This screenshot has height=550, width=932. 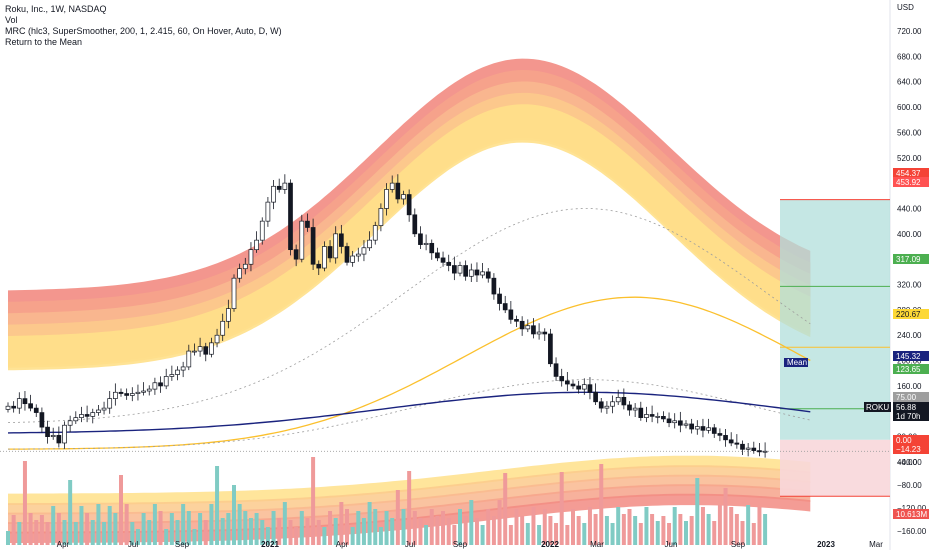 I want to click on time-tick-label: 2022, so click(x=550, y=544).